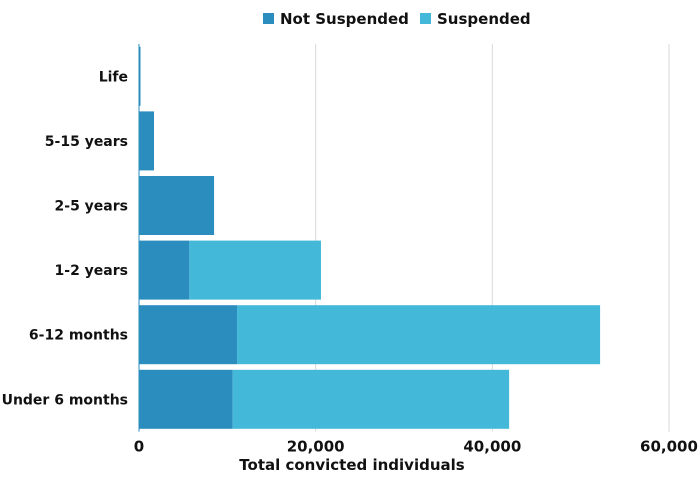 The image size is (698, 479). What do you see at coordinates (65, 400) in the screenshot?
I see `category-label-5: Under 6 months` at bounding box center [65, 400].